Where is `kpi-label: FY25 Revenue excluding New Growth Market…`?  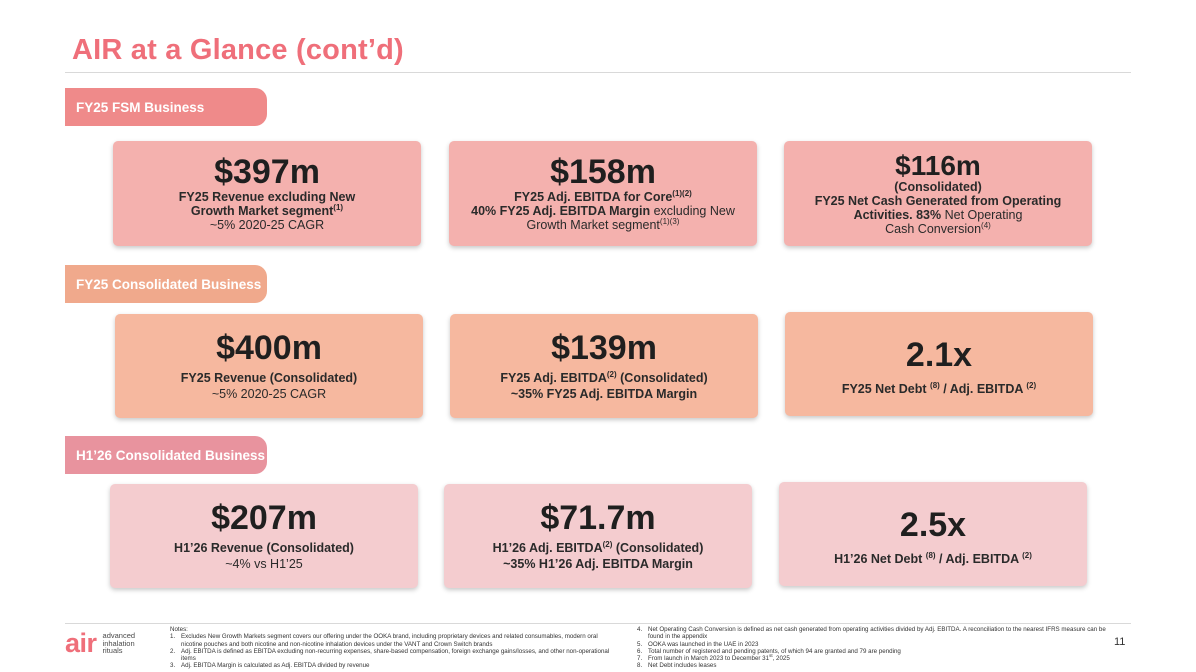 kpi-label: FY25 Revenue excluding New Growth Market… is located at coordinates (267, 204).